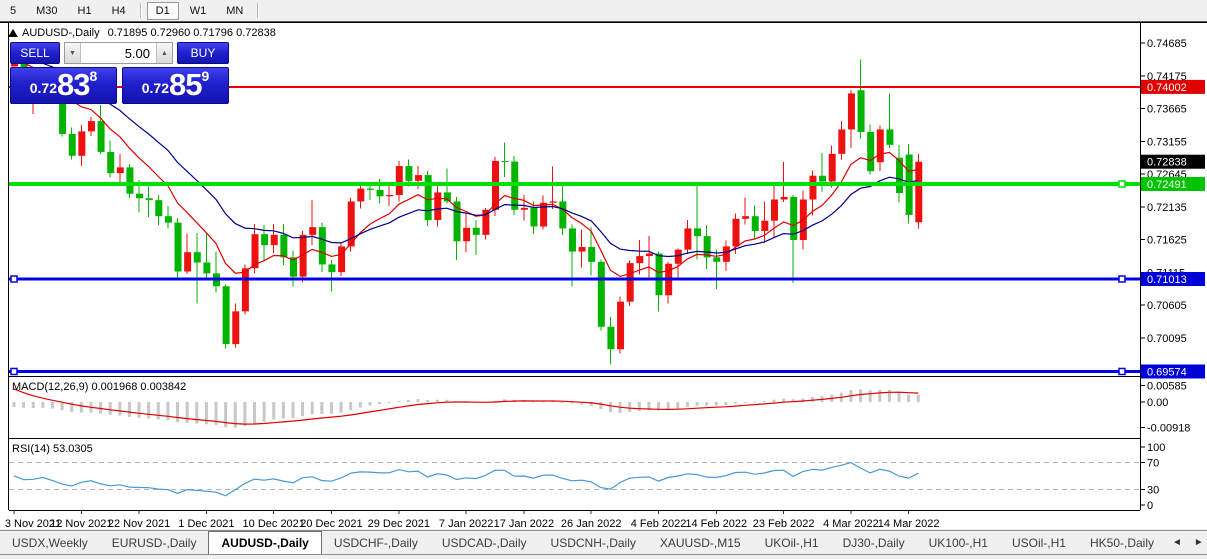  What do you see at coordinates (203, 53) in the screenshot?
I see `buy-button: BUY` at bounding box center [203, 53].